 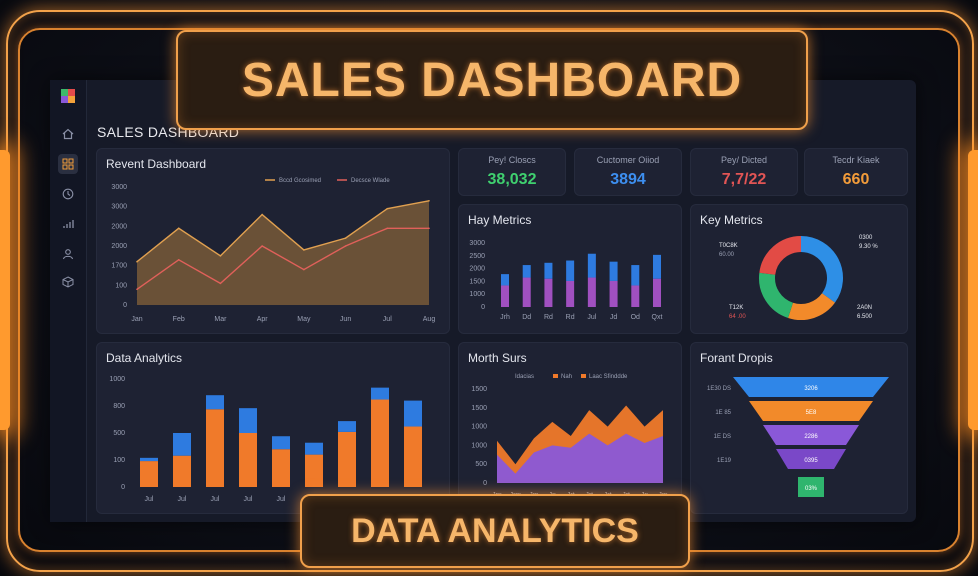 What do you see at coordinates (614, 317) in the screenshot?
I see `x-tick-label: Jd` at bounding box center [614, 317].